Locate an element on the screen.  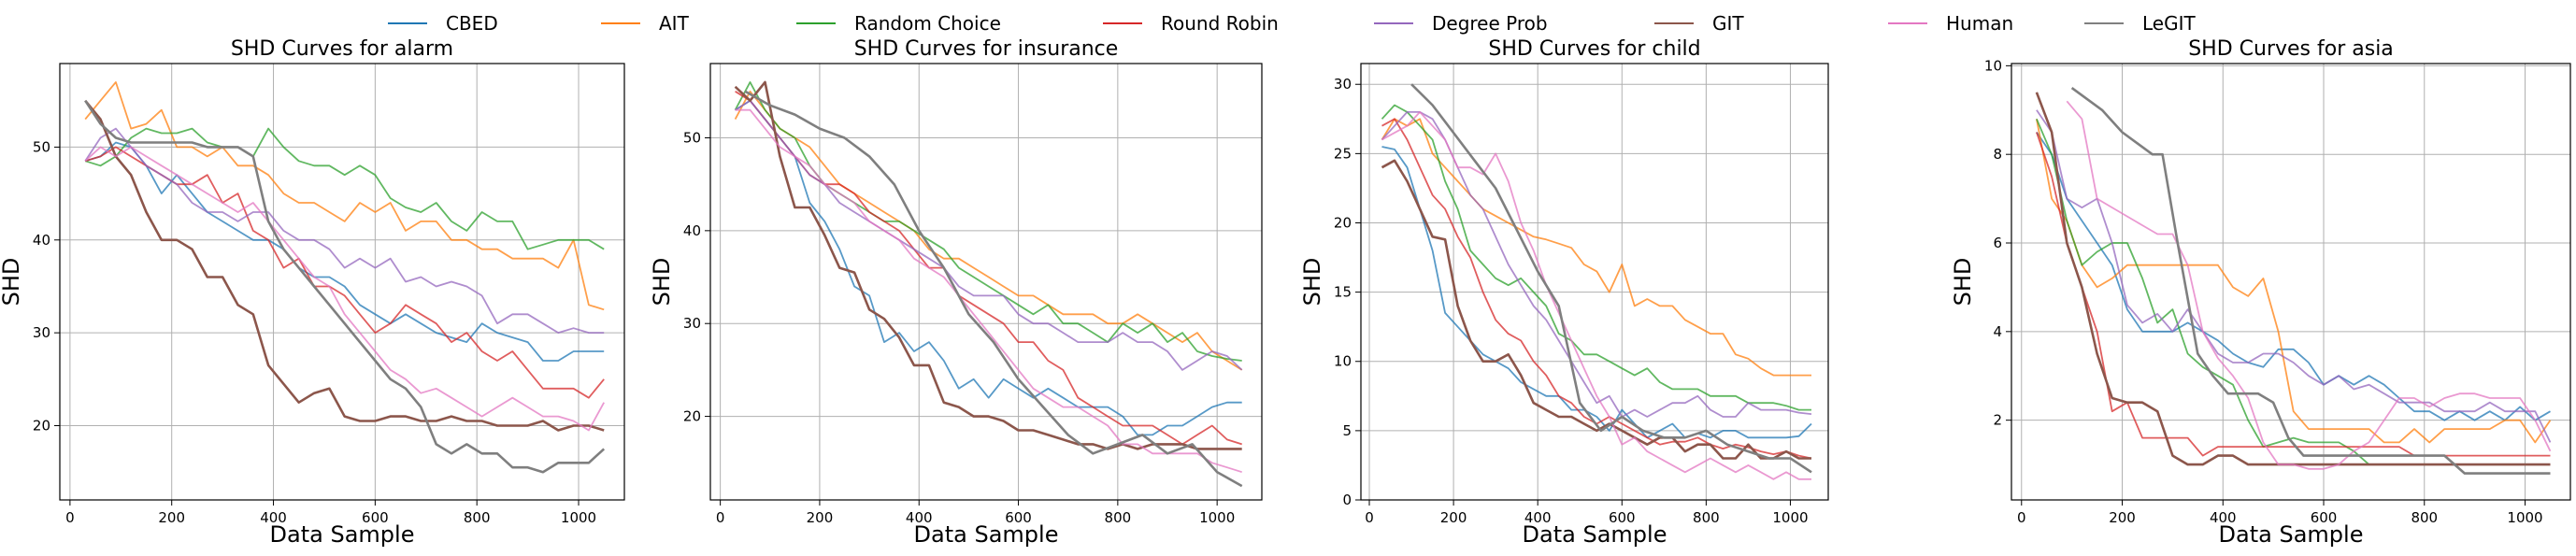
legend-label: CBED is located at coordinates (472, 23).